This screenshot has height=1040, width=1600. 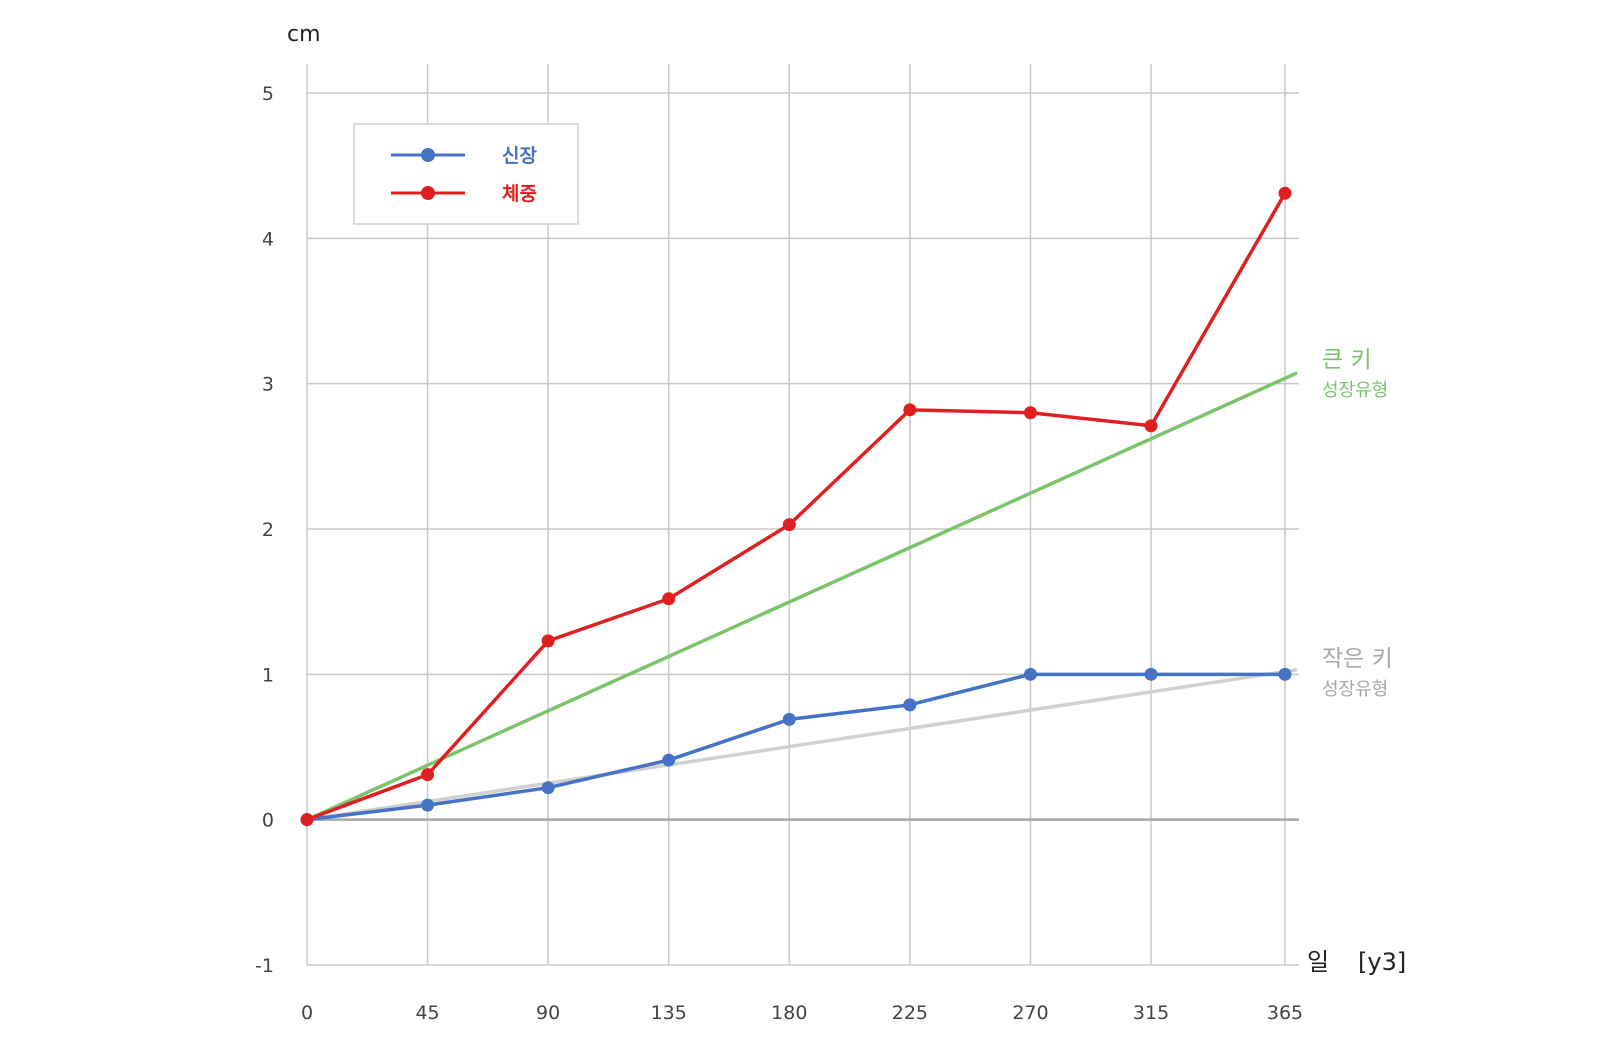 I want to click on x-axis-tag: [y3], so click(x=1382, y=962).